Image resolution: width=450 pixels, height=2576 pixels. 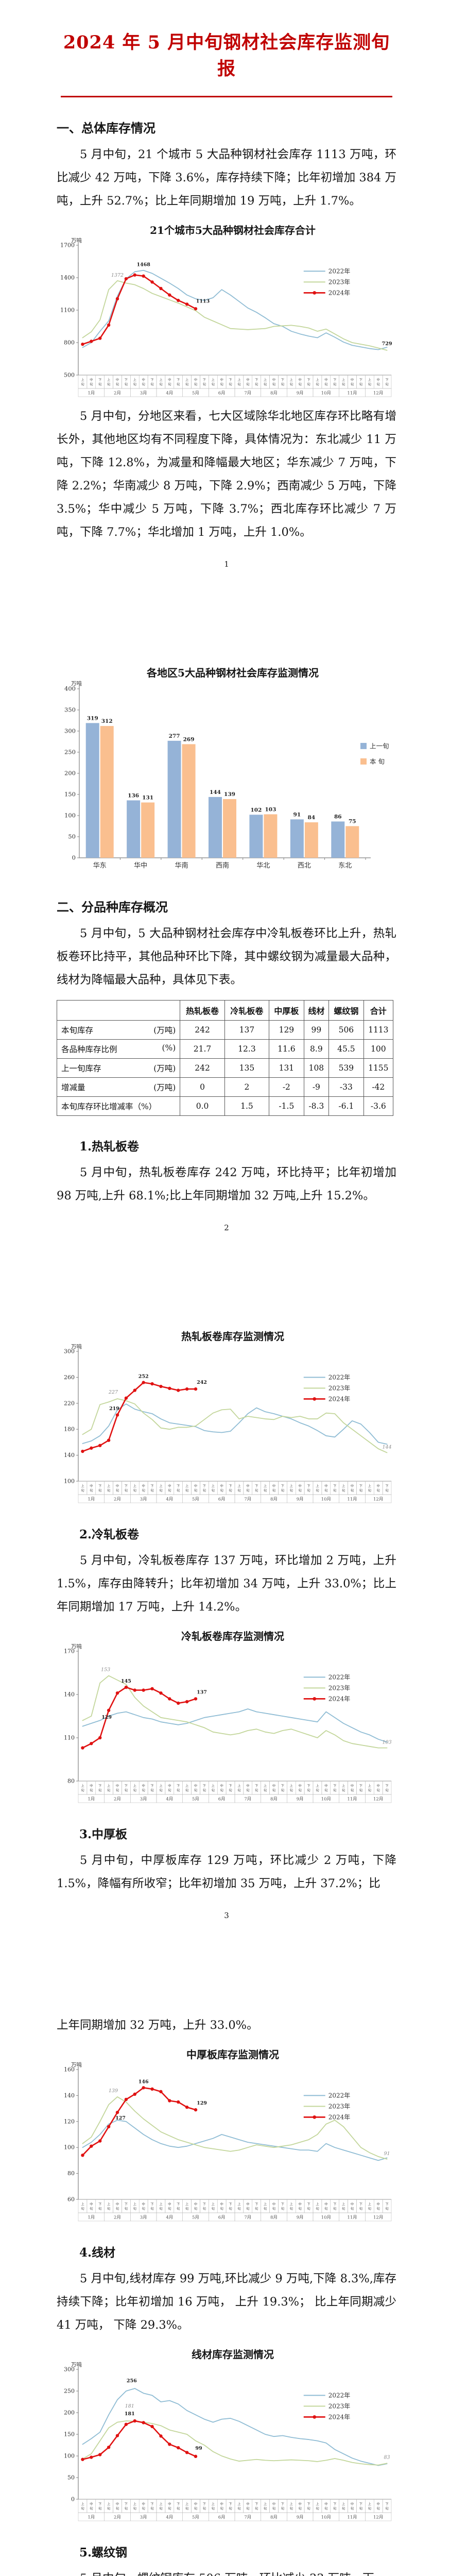 I want to click on table-cell: -8.3, so click(x=316, y=1106).